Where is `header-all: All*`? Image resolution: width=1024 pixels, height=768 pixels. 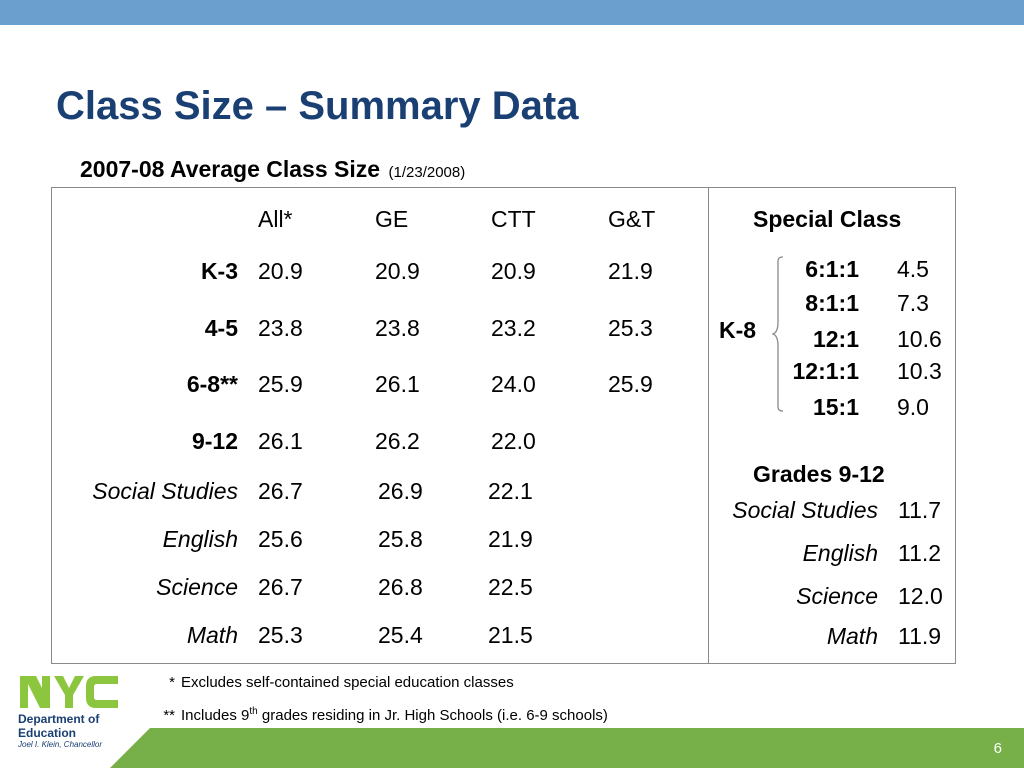 header-all: All* is located at coordinates (275, 219).